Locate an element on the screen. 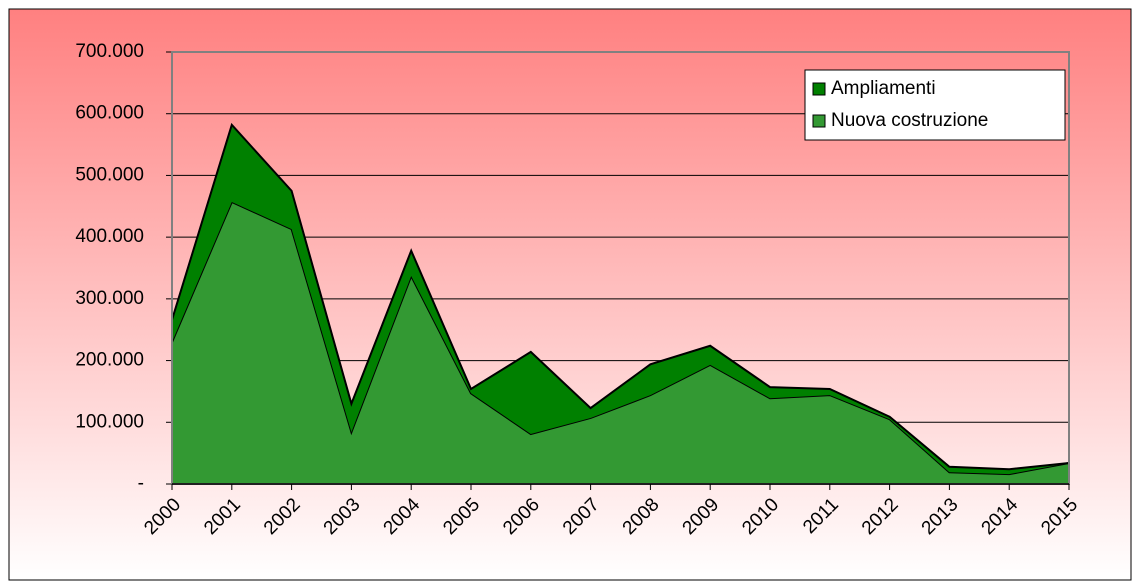 The image size is (1133, 582). y-tick-label: 500.000 is located at coordinates (109, 174).